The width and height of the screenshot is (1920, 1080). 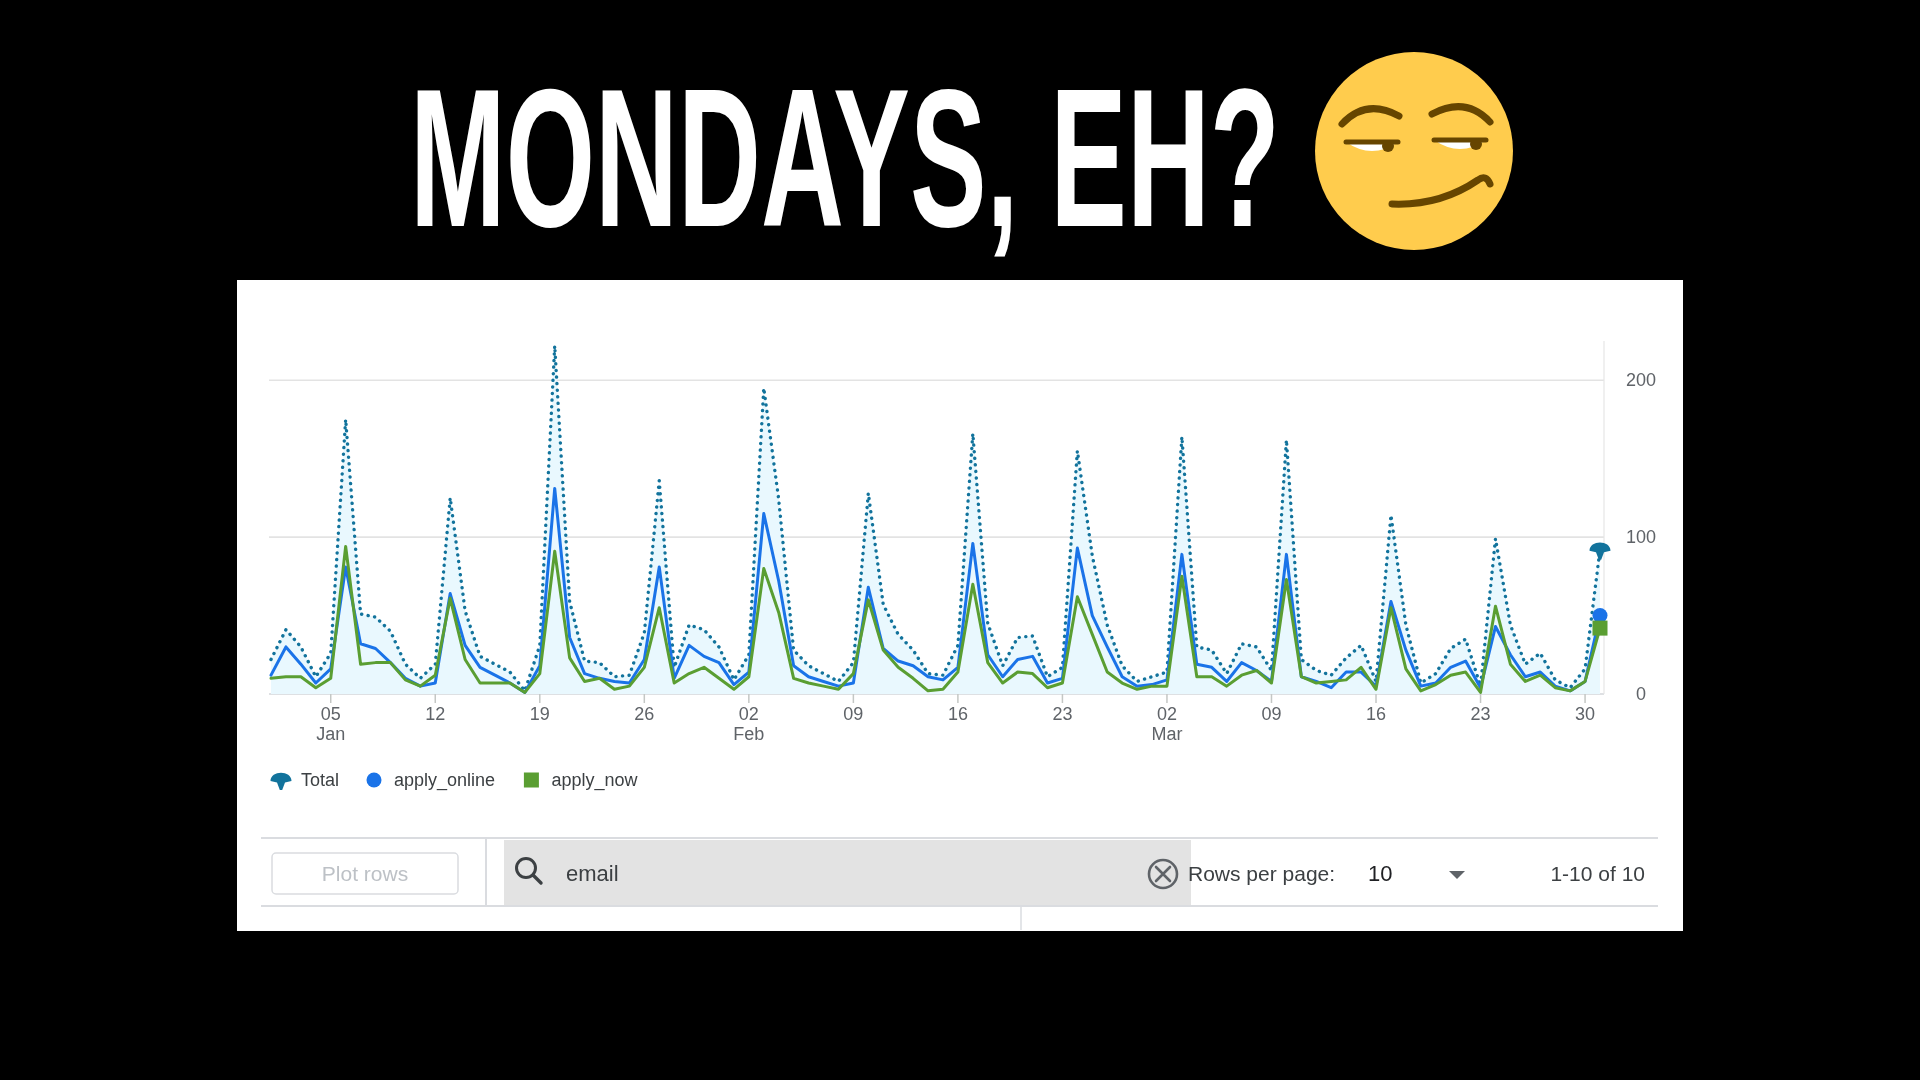 I want to click on x-tick-label: 05 Jan, so click(x=331, y=724).